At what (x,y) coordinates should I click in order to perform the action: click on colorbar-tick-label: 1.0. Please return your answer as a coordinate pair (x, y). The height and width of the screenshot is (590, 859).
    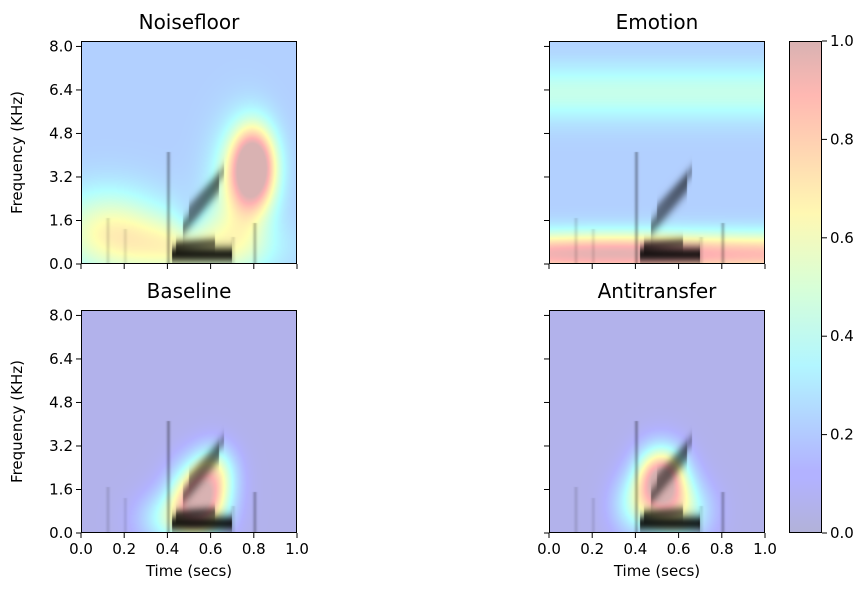
    Looking at the image, I should click on (842, 41).